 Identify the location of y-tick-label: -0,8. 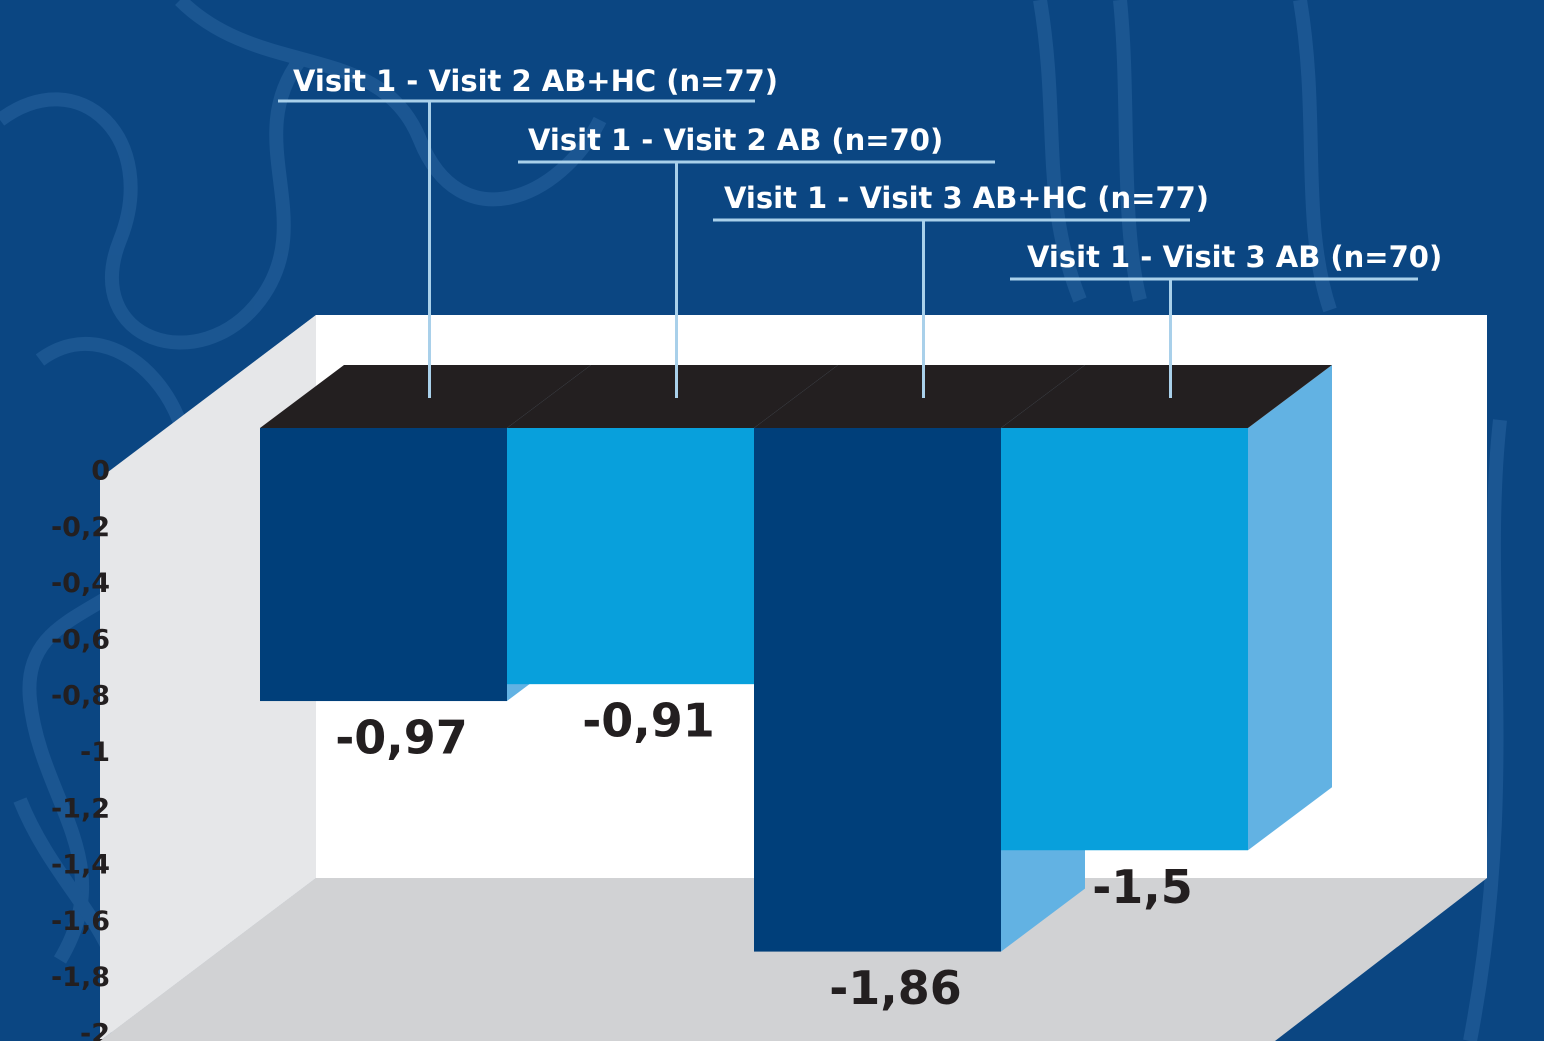
(80, 696).